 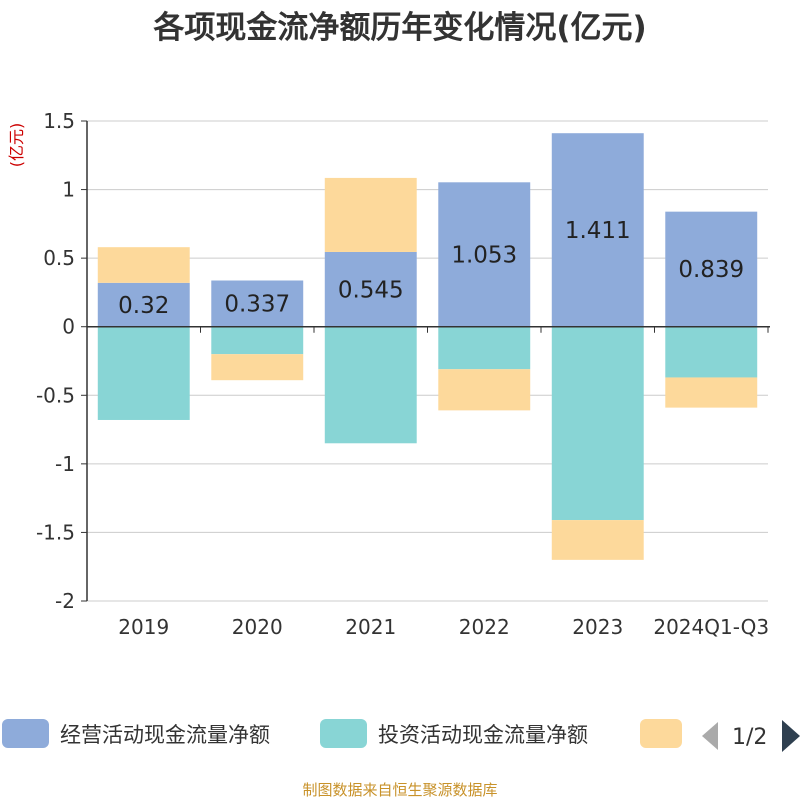 I want to click on legend-swatch-investing, so click(x=343, y=733).